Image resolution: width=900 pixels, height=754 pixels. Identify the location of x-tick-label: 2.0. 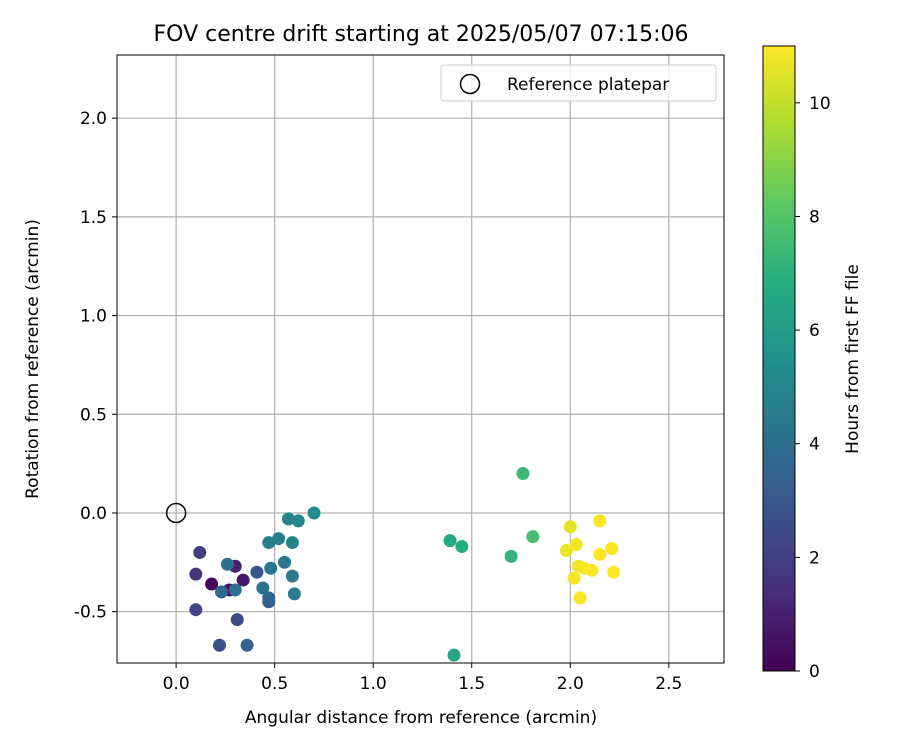
(570, 684).